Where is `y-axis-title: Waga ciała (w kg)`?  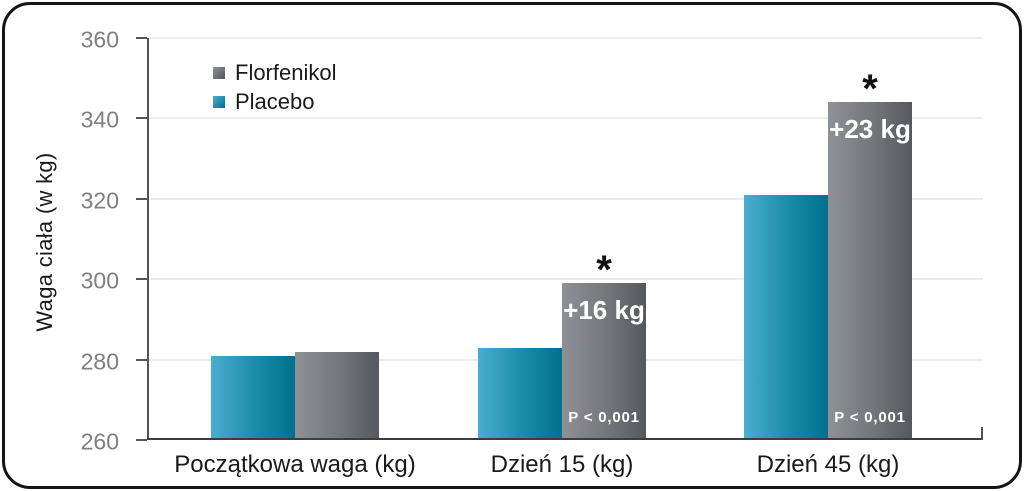
y-axis-title: Waga ciała (w kg) is located at coordinates (44, 242).